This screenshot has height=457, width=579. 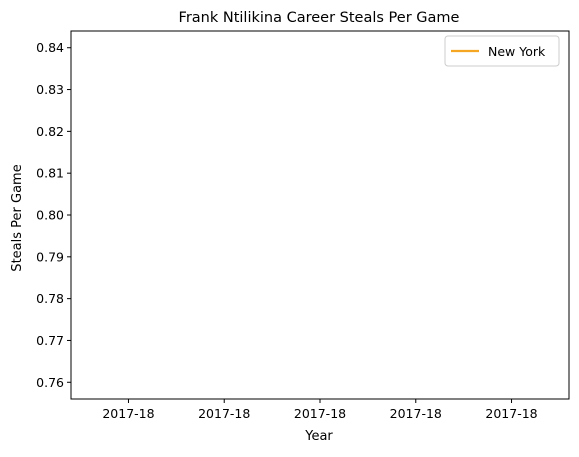 What do you see at coordinates (50, 173) in the screenshot?
I see `y-tick-label: 0.81` at bounding box center [50, 173].